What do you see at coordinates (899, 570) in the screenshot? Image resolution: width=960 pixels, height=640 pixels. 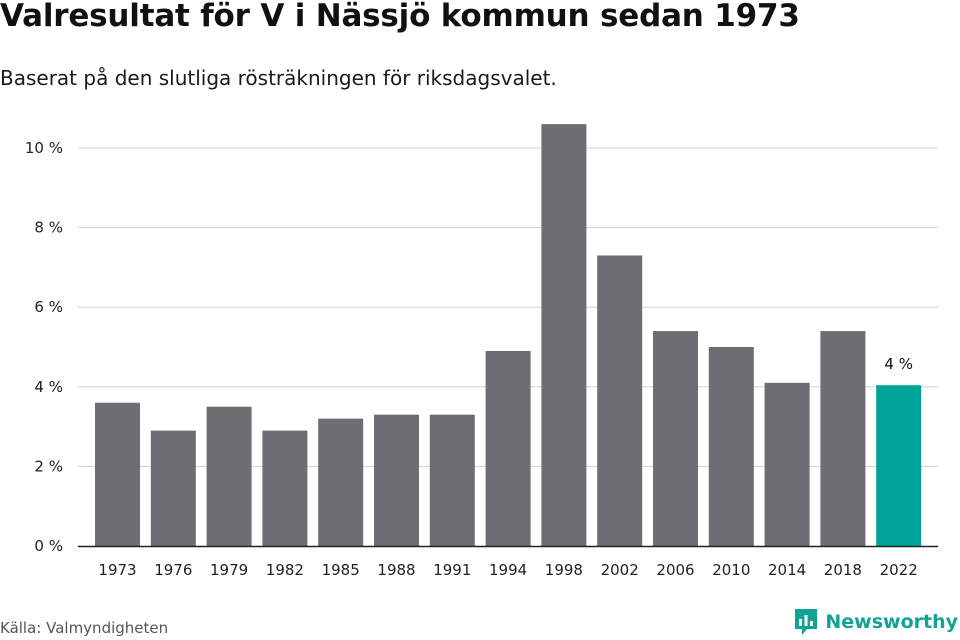 I see `x-tick-label: 2022` at bounding box center [899, 570].